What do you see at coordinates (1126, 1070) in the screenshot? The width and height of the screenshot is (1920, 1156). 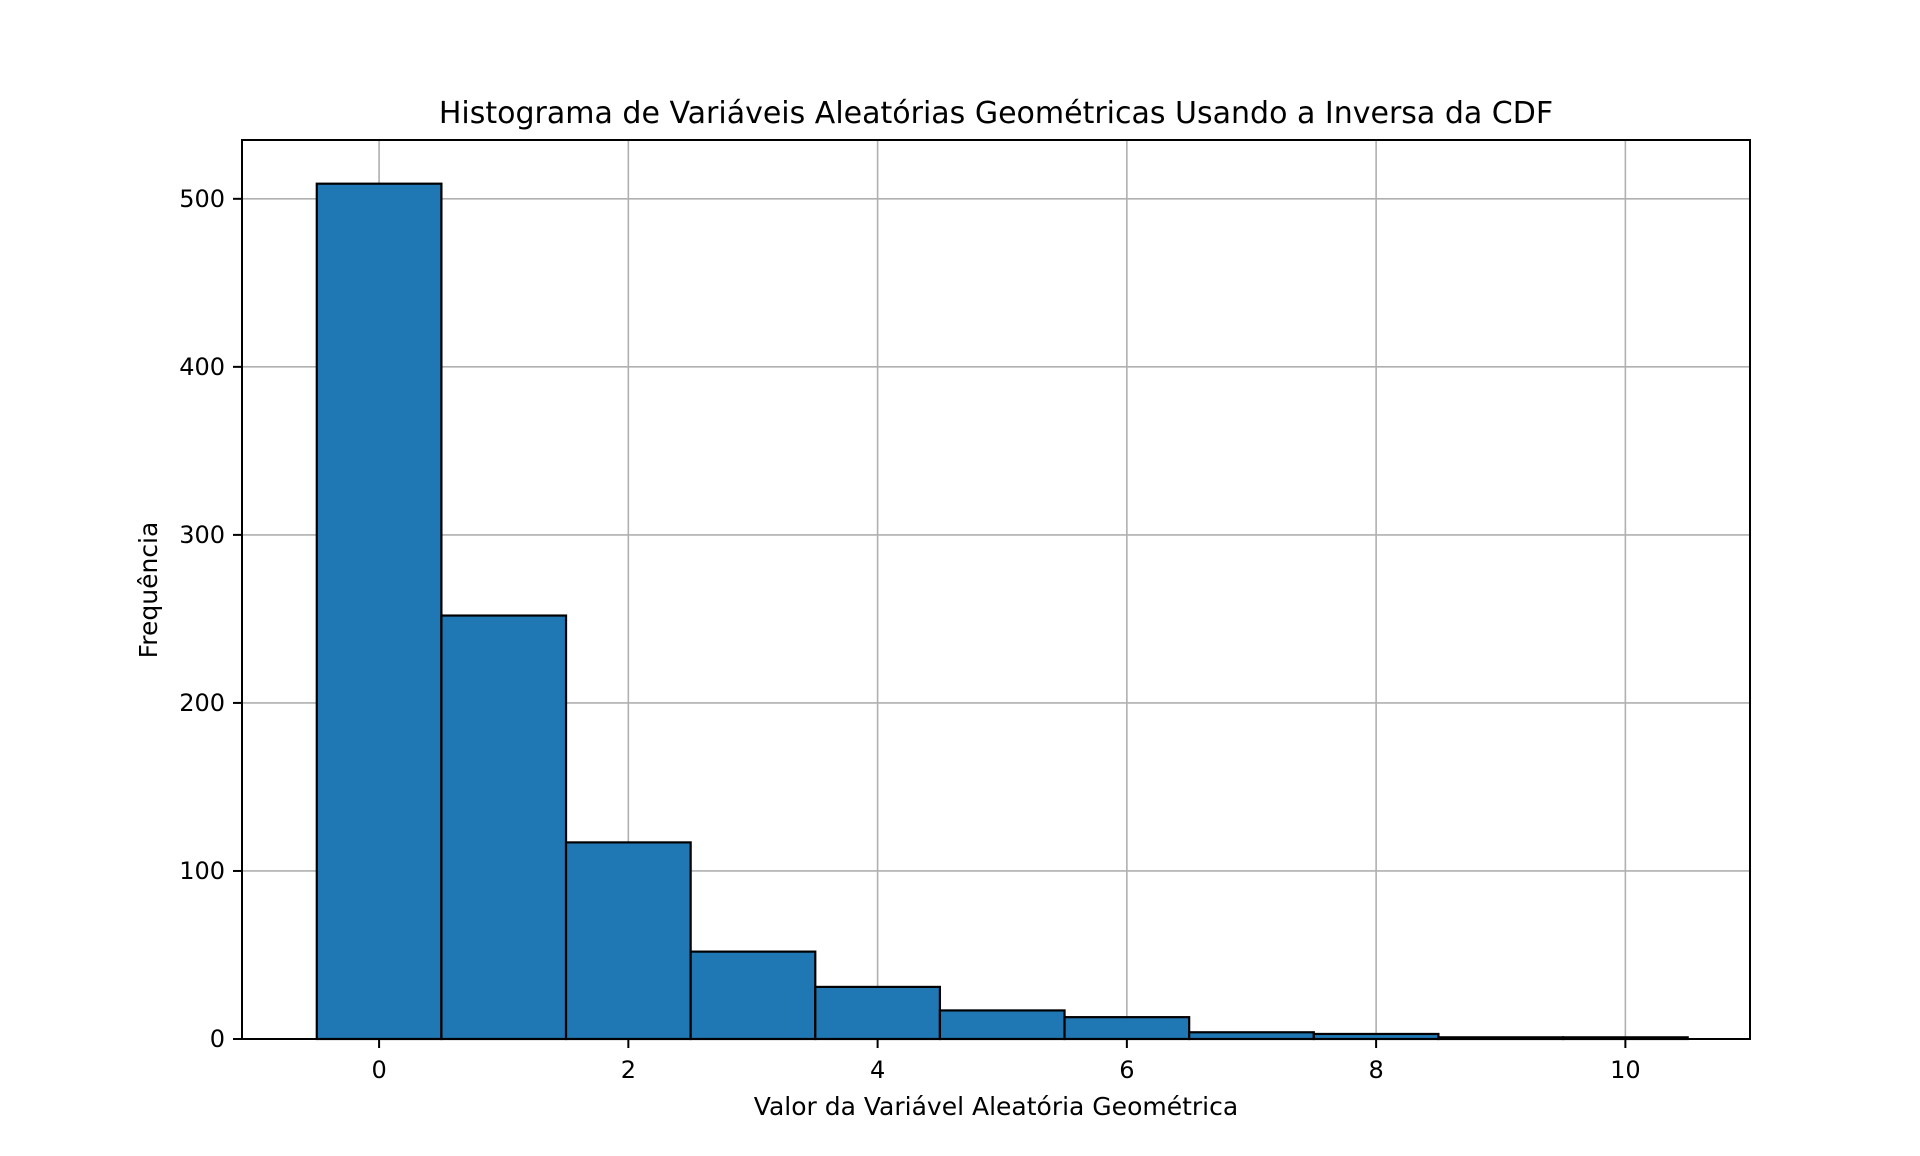 I see `x-tick-label: 6` at bounding box center [1126, 1070].